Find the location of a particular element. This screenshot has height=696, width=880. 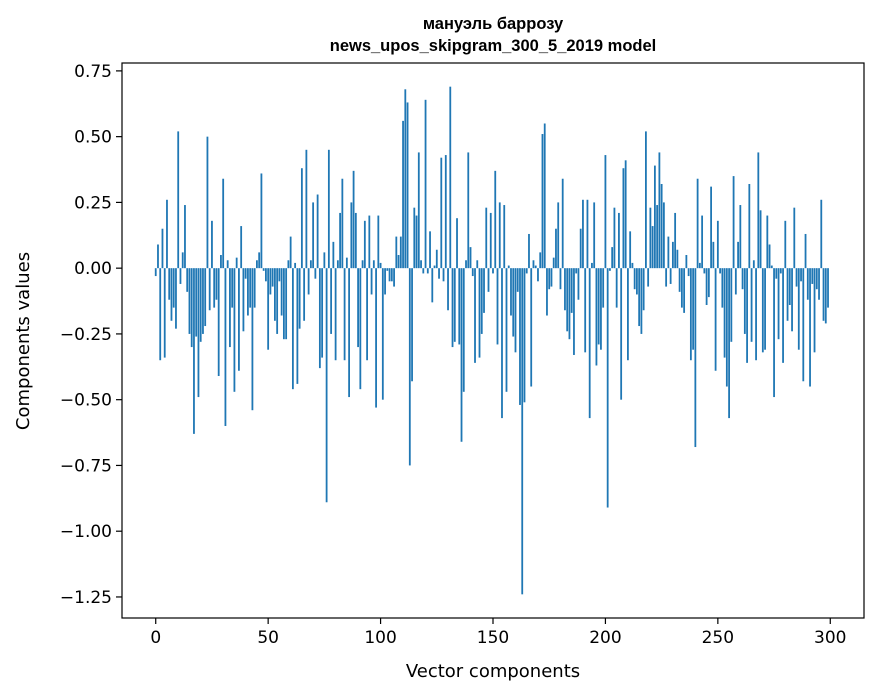

y-tick-label: −1.25 is located at coordinates (86, 598).